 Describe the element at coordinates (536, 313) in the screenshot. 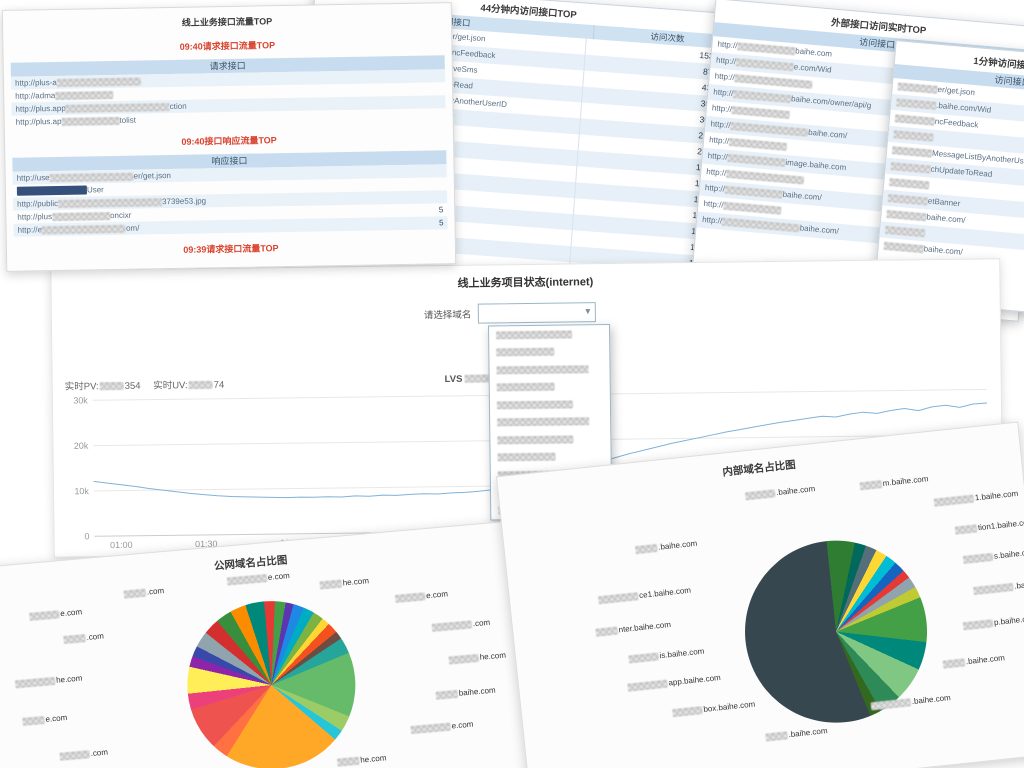

I see `domain-select: ▾` at that location.